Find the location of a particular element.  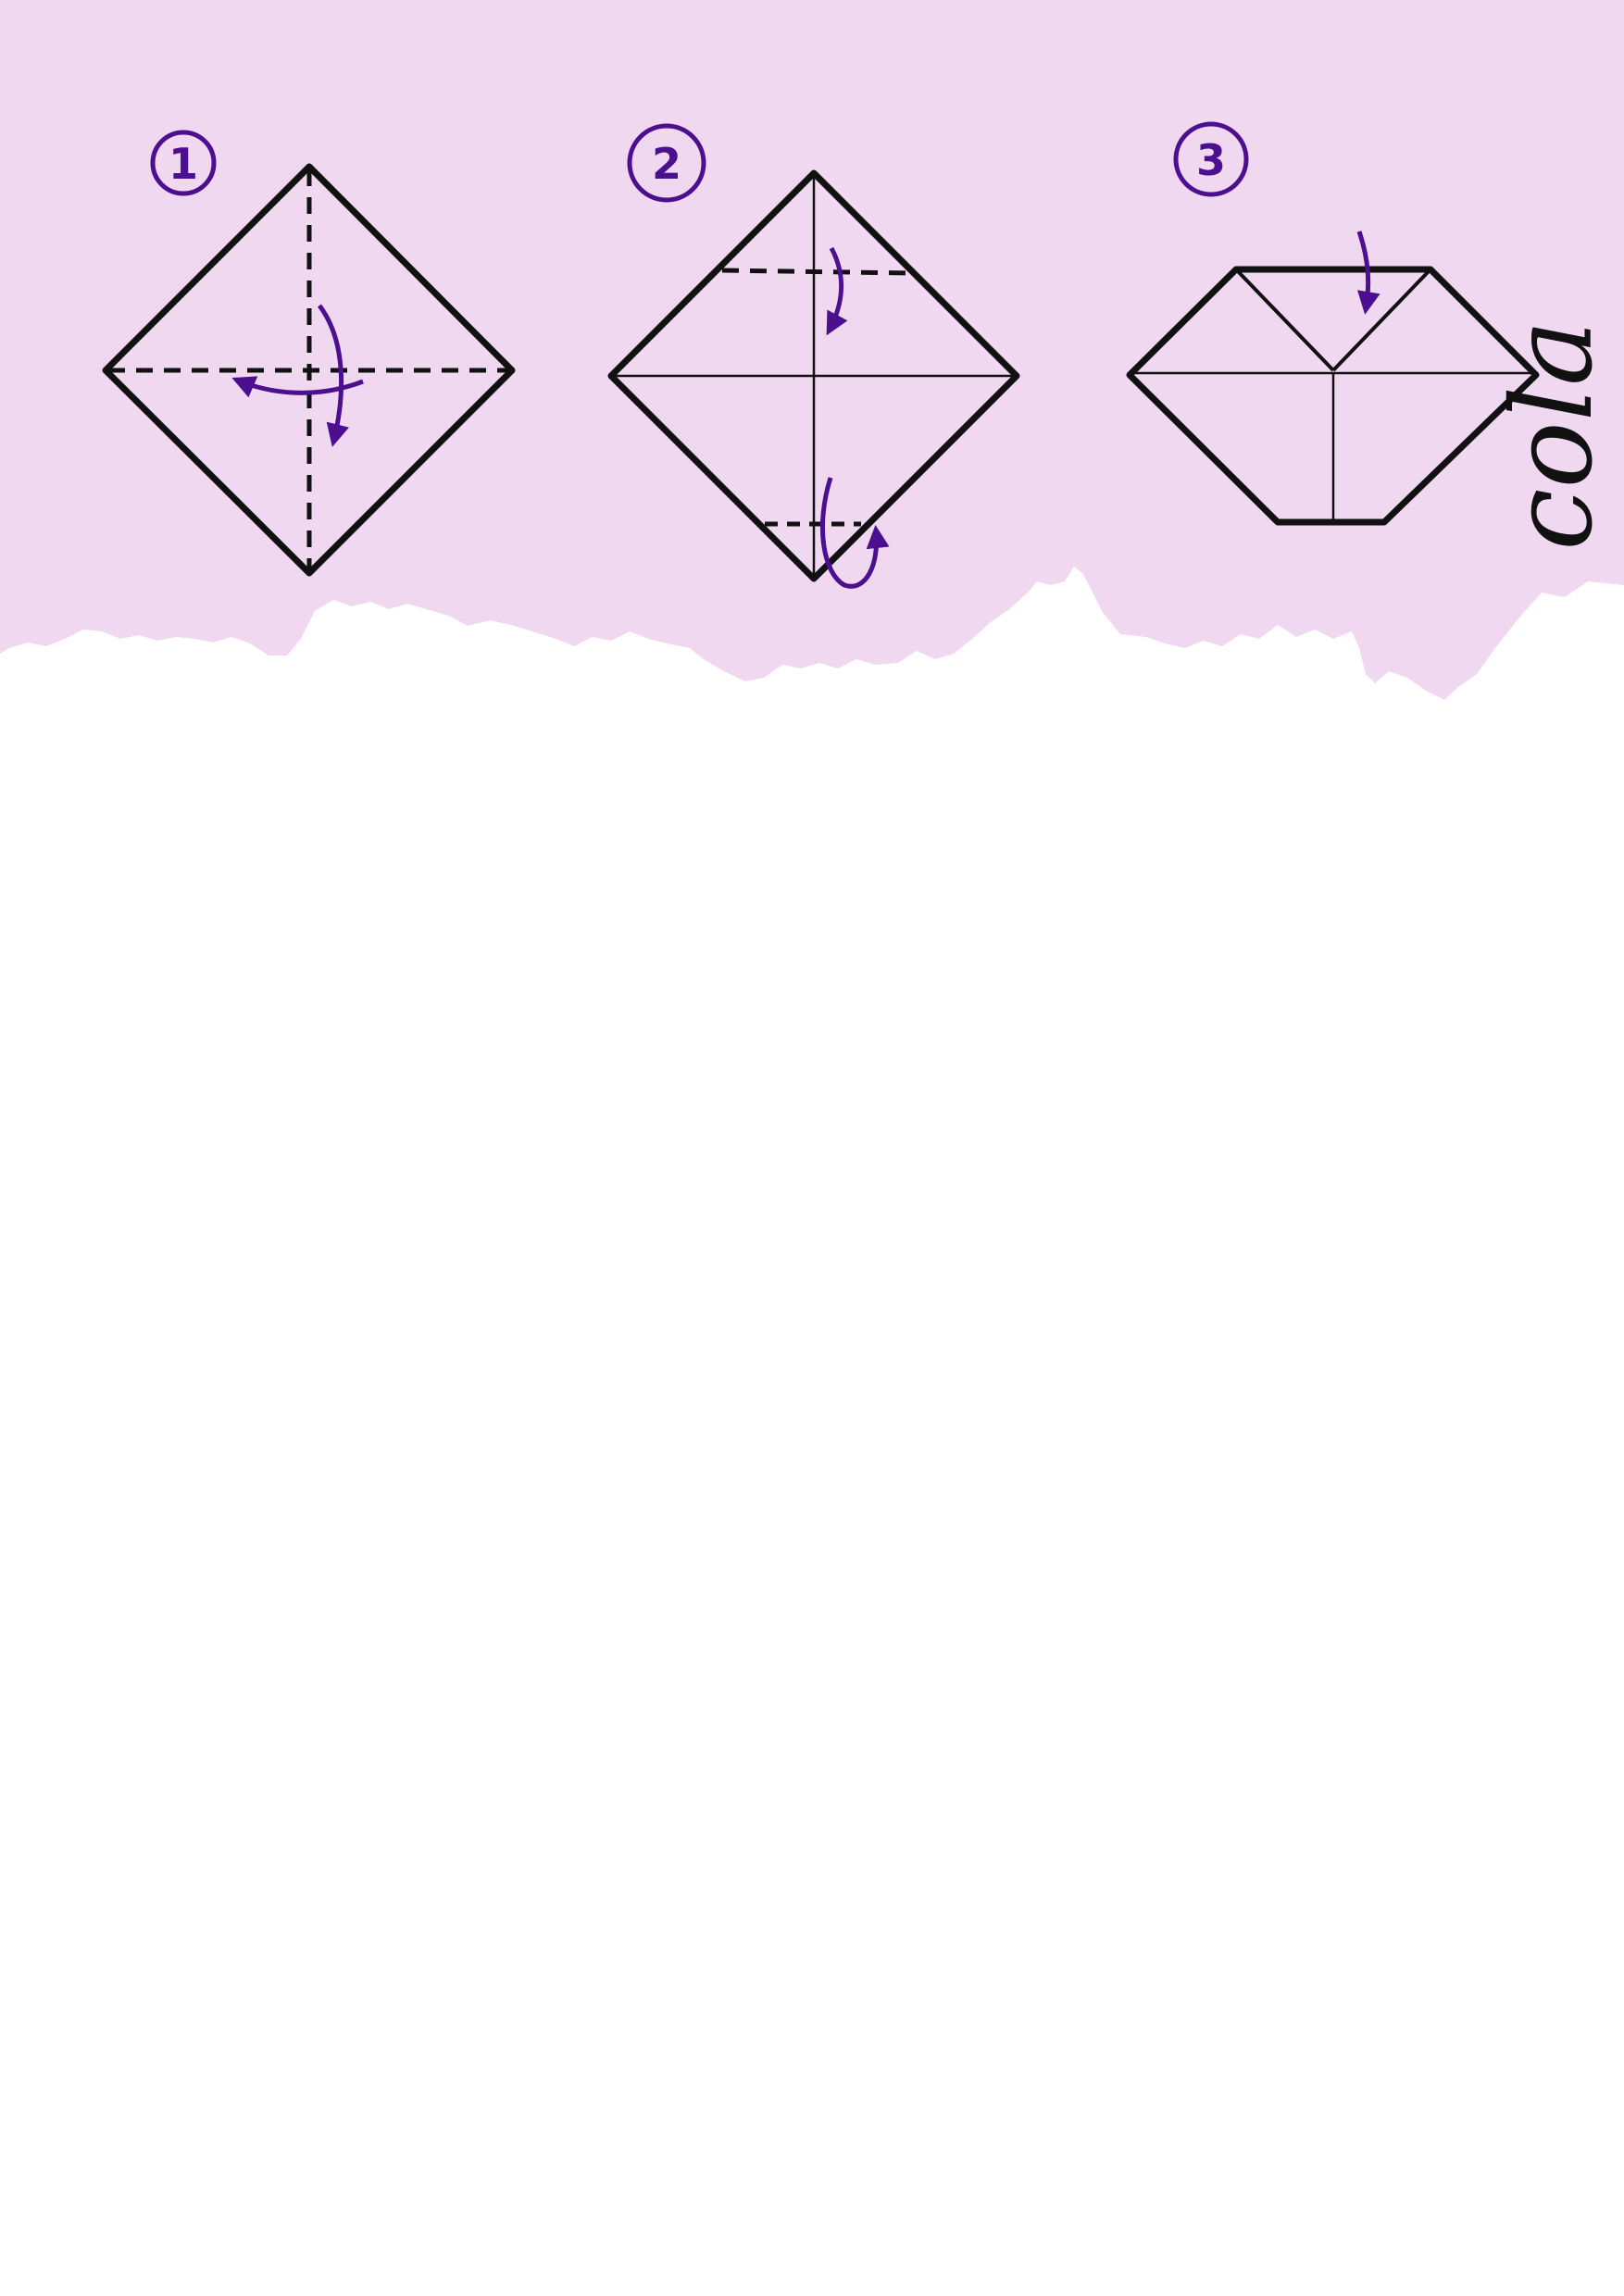

step-1-number: 1 is located at coordinates (183, 164).